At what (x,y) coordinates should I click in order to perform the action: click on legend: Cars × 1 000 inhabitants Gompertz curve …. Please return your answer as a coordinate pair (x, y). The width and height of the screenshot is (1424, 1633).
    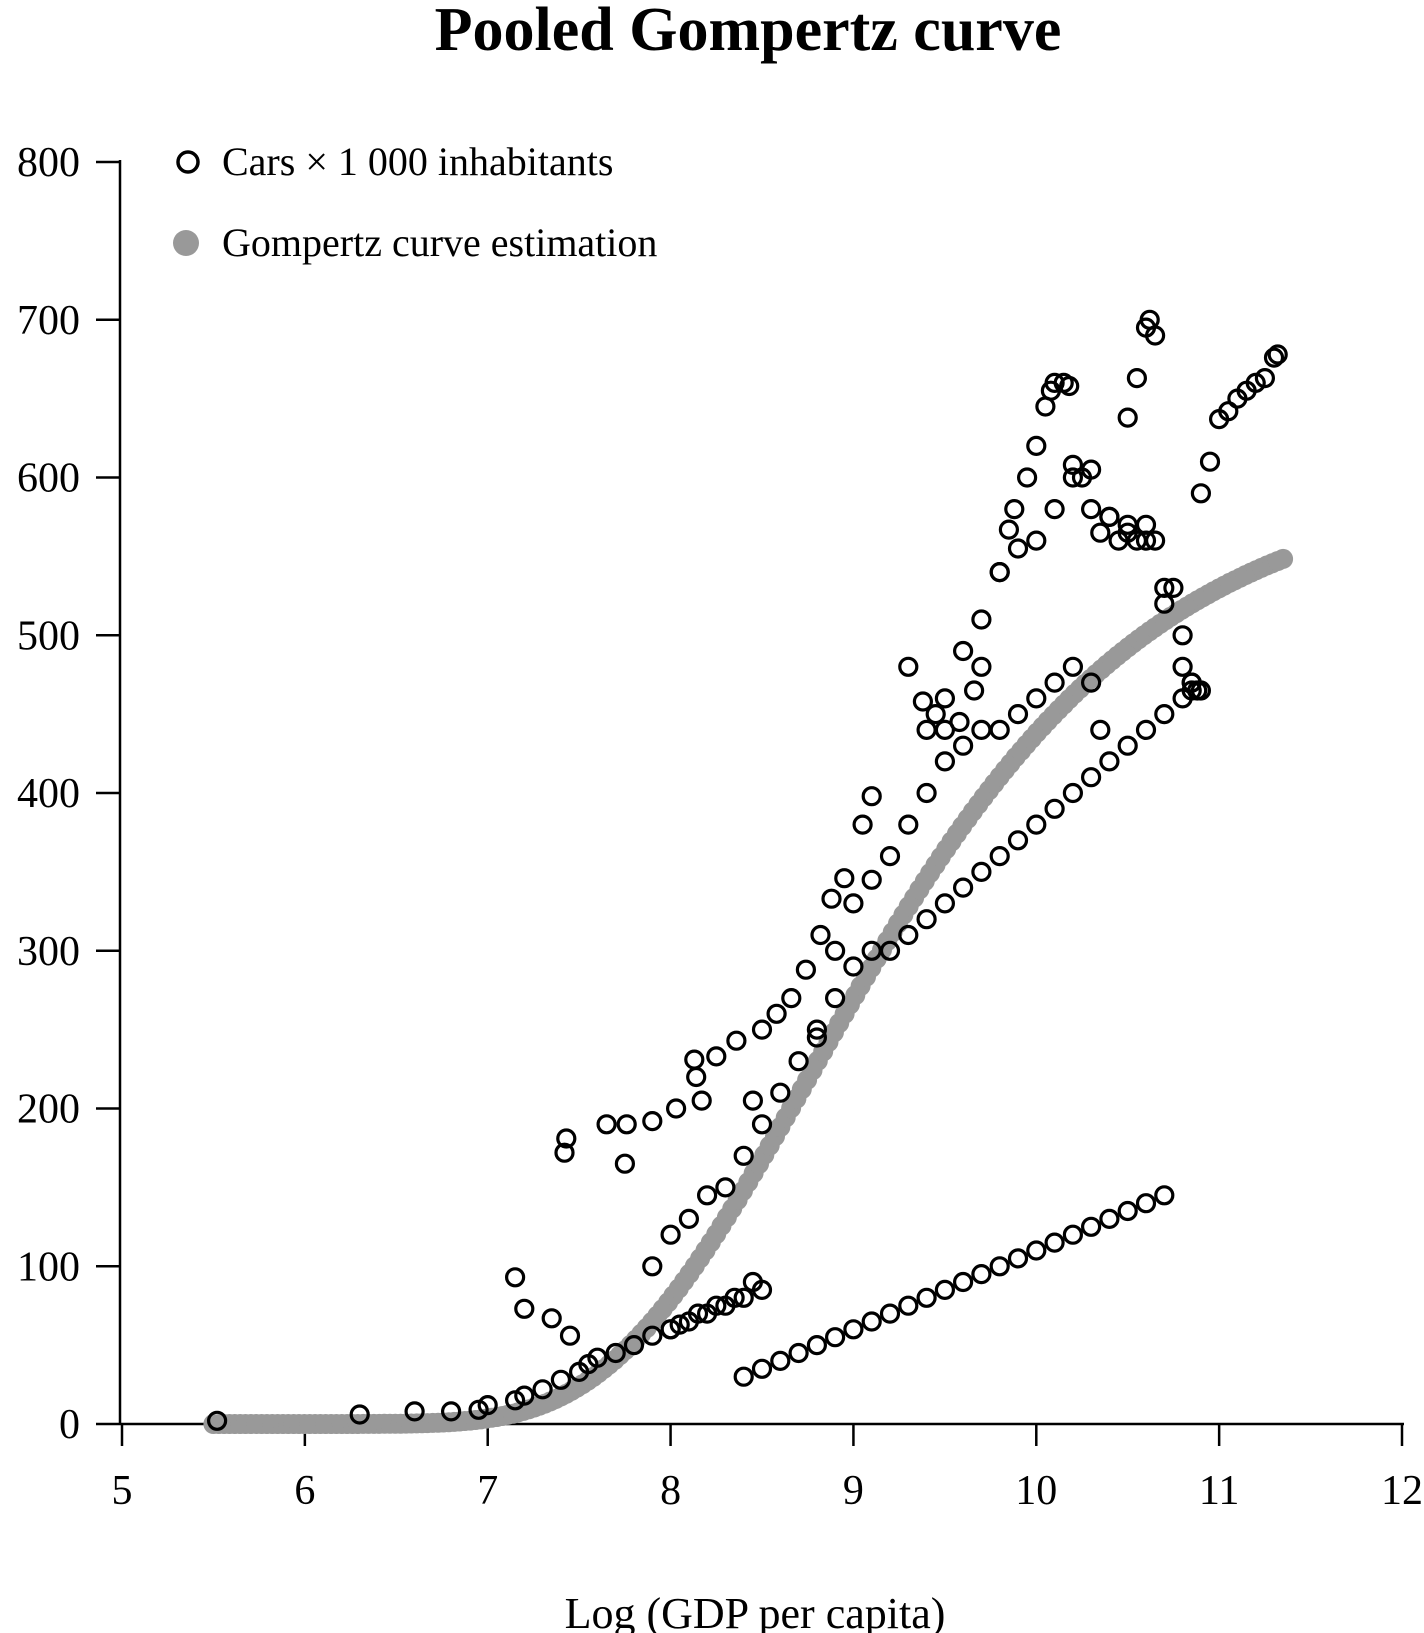
    Looking at the image, I should click on (415, 202).